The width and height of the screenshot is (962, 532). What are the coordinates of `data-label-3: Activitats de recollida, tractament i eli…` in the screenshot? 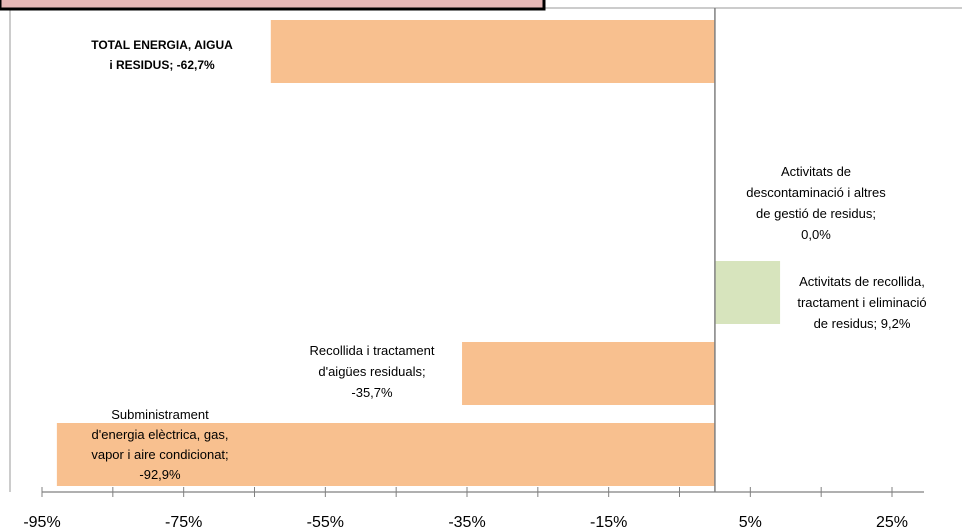 It's located at (861, 302).